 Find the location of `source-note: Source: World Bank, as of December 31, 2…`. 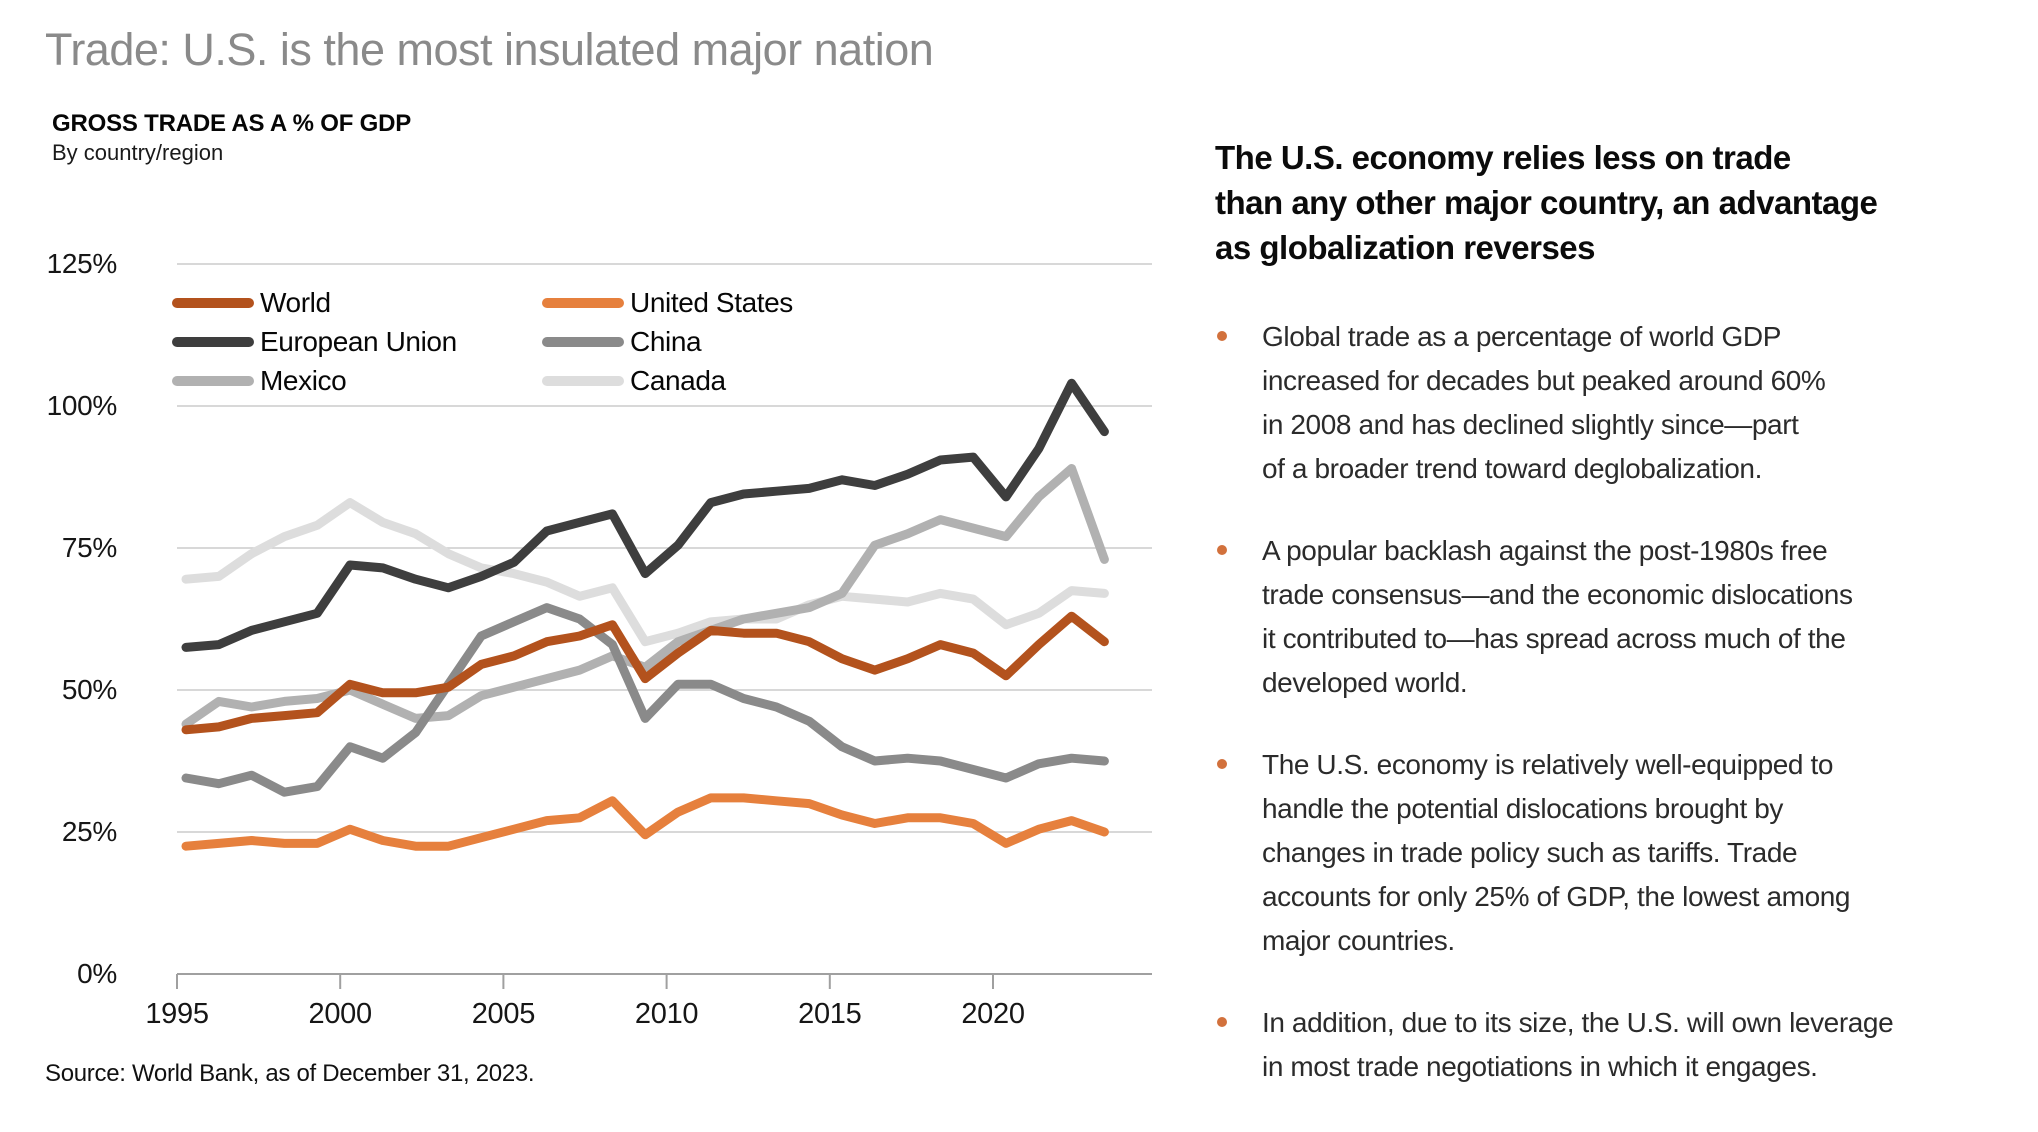

source-note: Source: World Bank, as of December 31, 2… is located at coordinates (290, 1073).